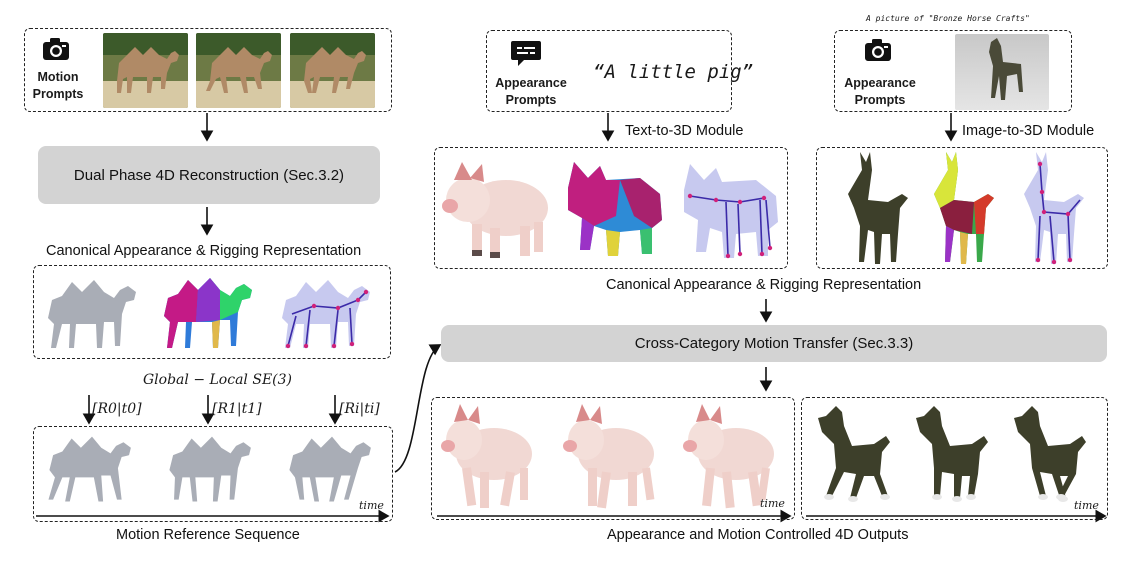 Image resolution: width=1129 pixels, height=565 pixels. Describe the element at coordinates (208, 313) in the screenshot. I see `camel-segmented-colored` at that location.